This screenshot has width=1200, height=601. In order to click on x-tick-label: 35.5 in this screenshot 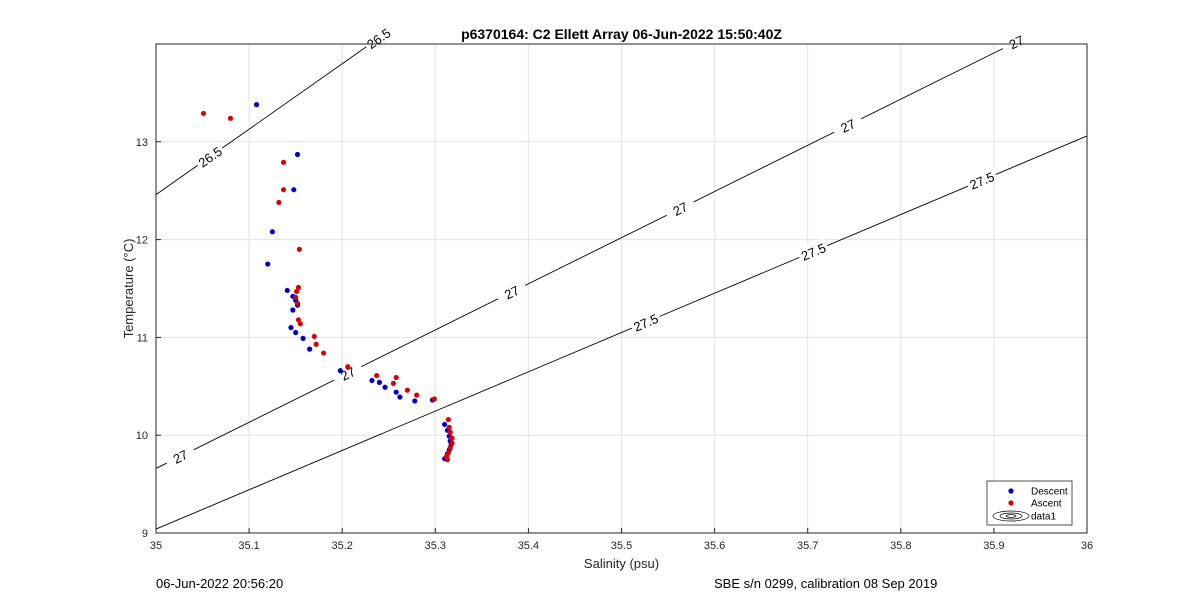, I will do `click(621, 546)`.